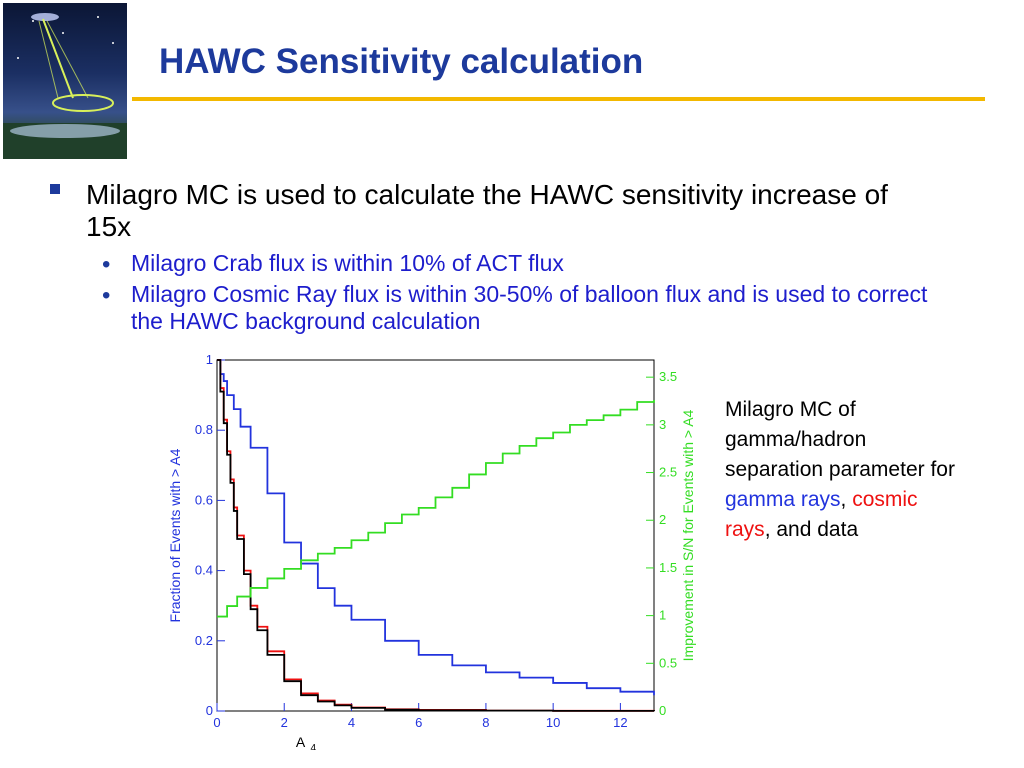 This screenshot has height=768, width=1024. Describe the element at coordinates (351, 722) in the screenshot. I see `x-tick-label: 4` at that location.